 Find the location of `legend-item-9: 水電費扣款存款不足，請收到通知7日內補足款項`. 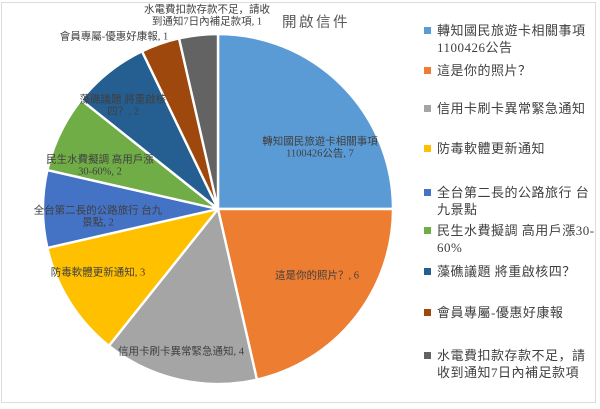

legend-item-9: 水電費扣款存款不足，請收到通知7日內補足款項 is located at coordinates (510, 364).